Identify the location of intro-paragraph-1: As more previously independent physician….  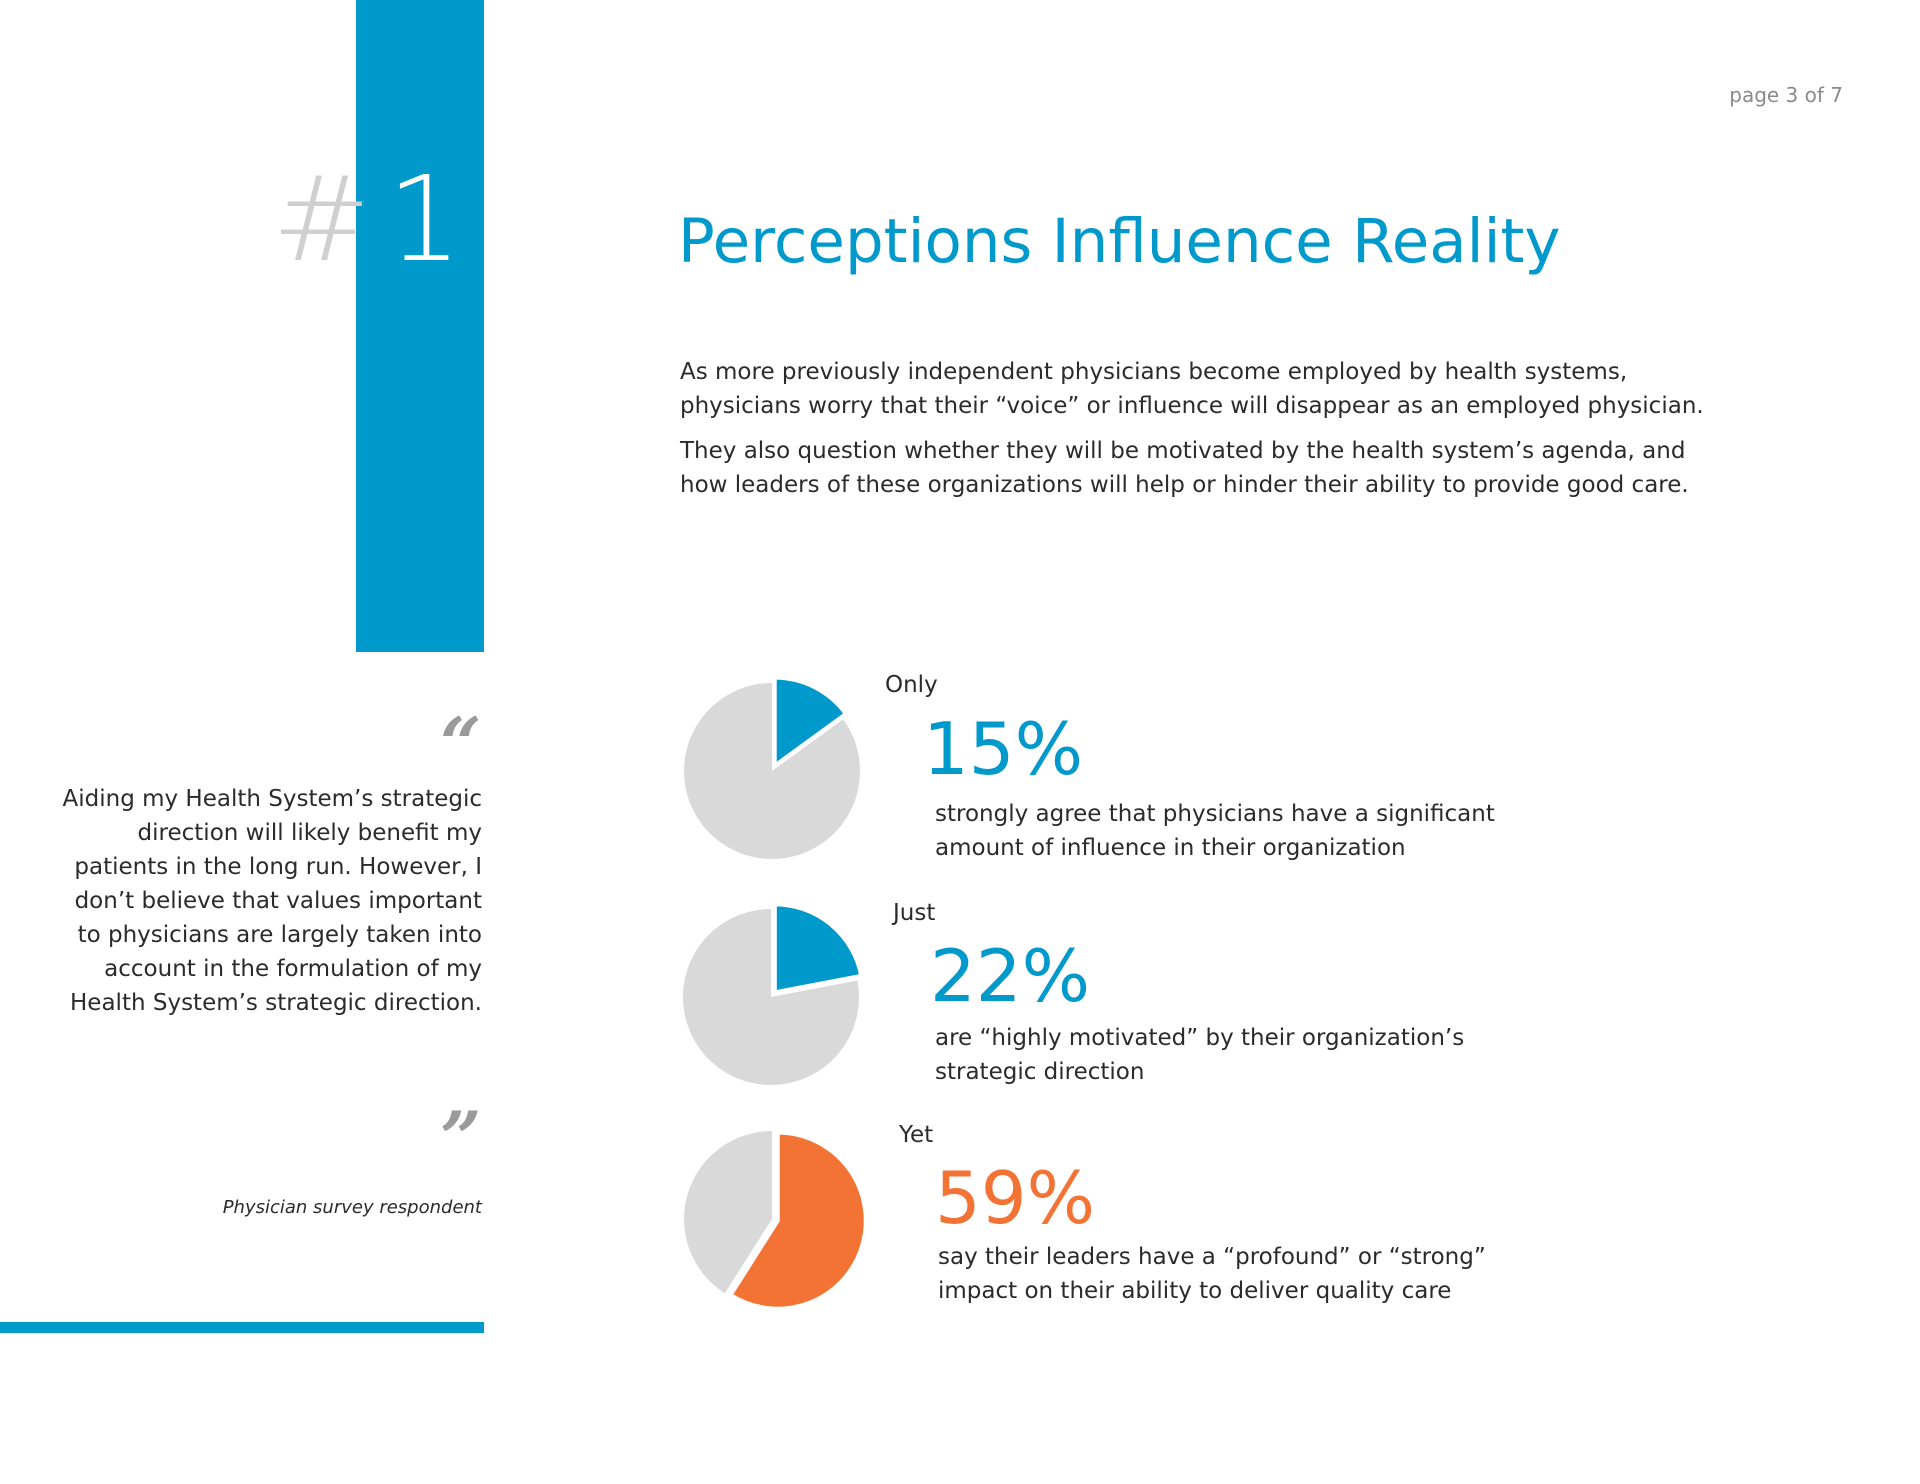
(1192, 389).